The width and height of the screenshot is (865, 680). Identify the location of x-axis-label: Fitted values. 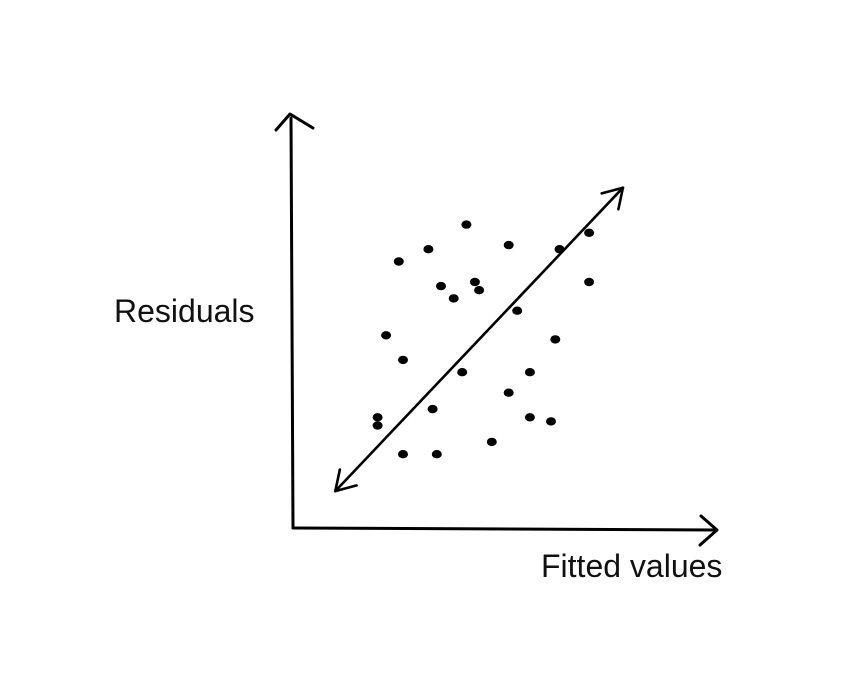
(631, 566).